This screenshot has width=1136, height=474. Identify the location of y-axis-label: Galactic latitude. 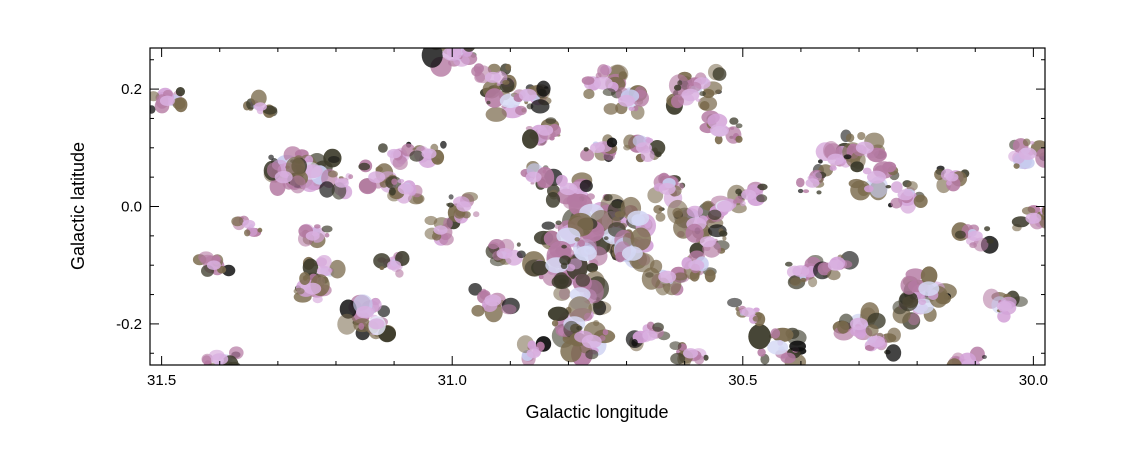
(78, 206).